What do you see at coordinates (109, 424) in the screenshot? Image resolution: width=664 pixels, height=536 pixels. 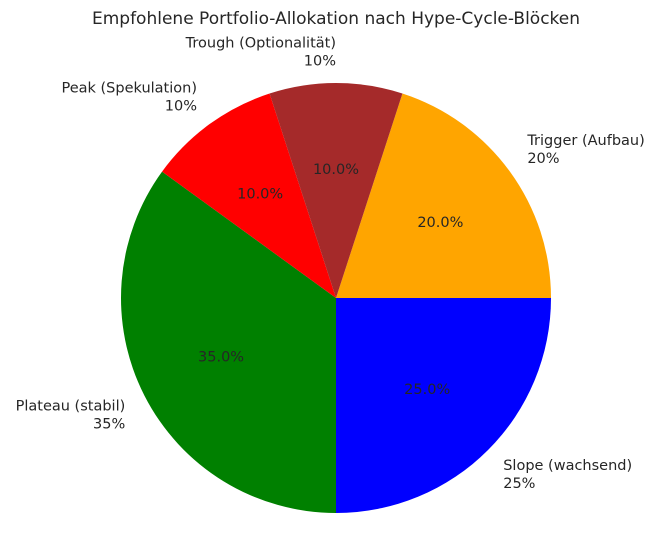 I see `slice-percent-label: 35%` at bounding box center [109, 424].